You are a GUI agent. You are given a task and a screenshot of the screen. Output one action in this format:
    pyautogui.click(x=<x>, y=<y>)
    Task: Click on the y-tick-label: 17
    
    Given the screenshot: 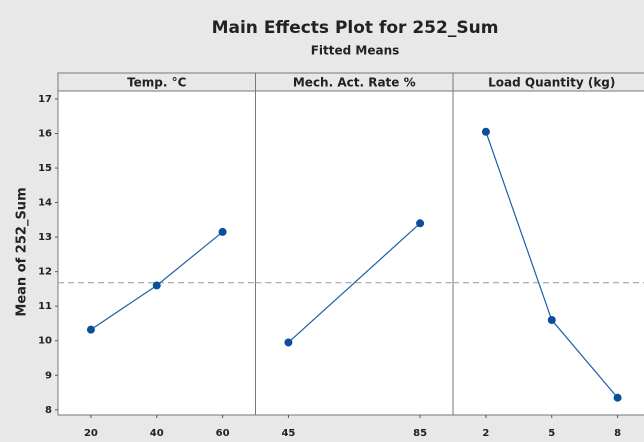 What is the action you would take?
    pyautogui.click(x=45, y=99)
    